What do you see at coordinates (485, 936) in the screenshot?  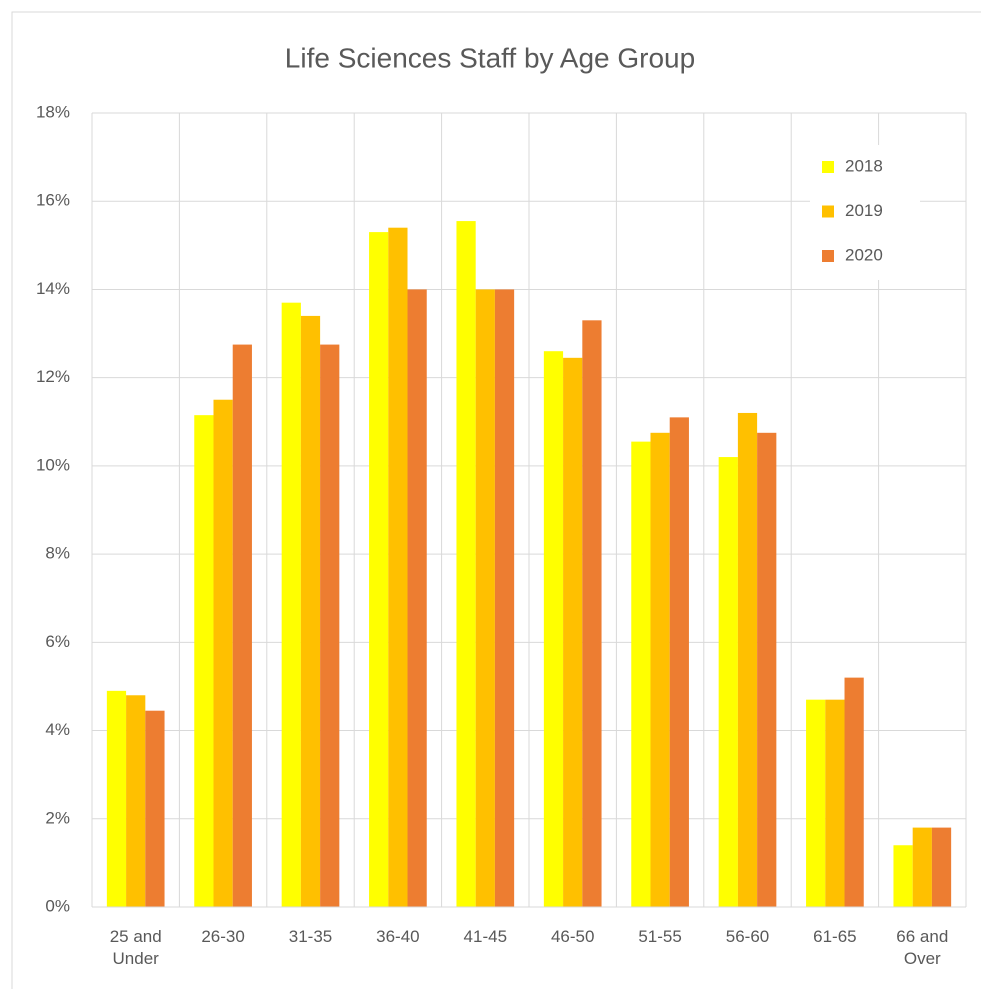 I see `x-tick-label: 41-45` at bounding box center [485, 936].